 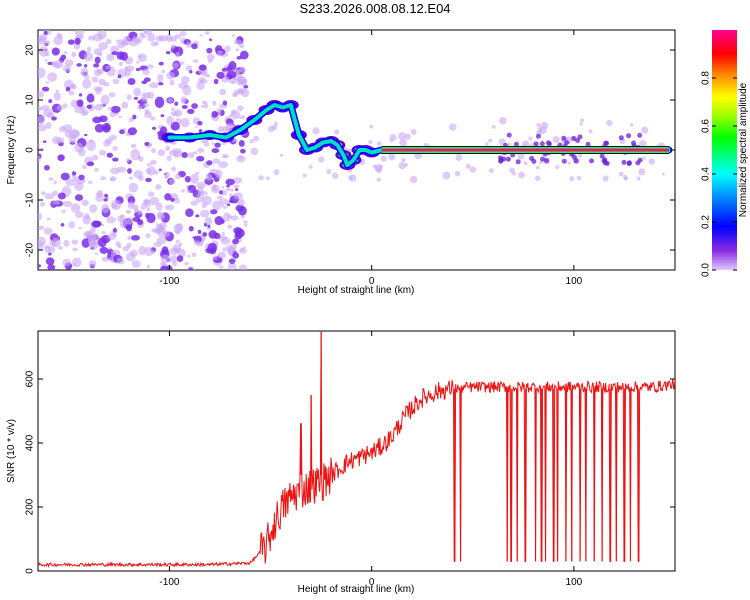 What do you see at coordinates (30, 506) in the screenshot?
I see `snr-ytick-label: 200` at bounding box center [30, 506].